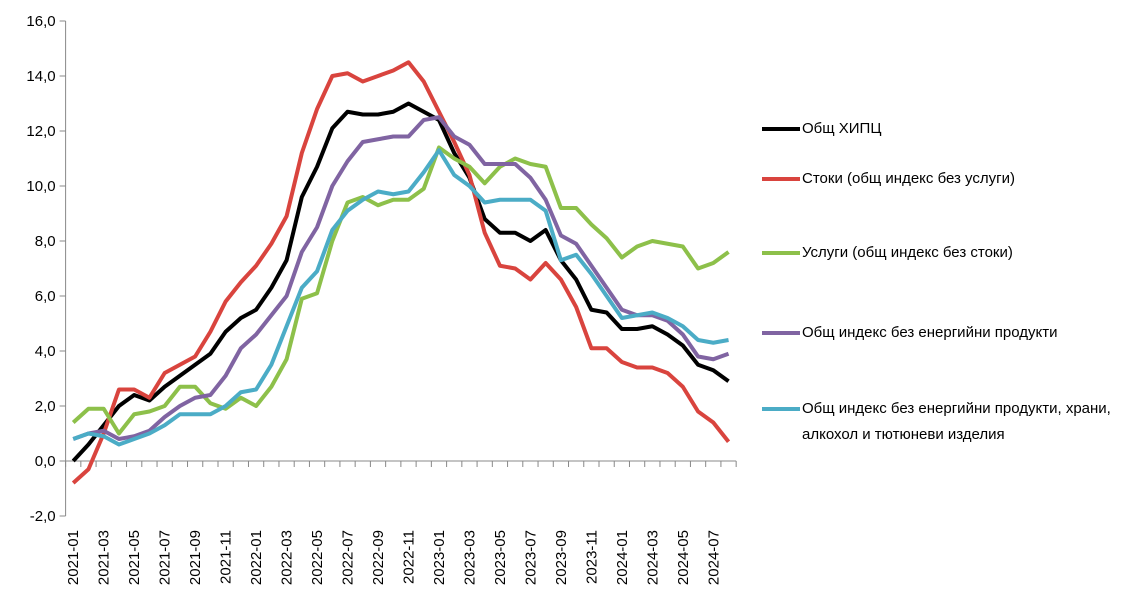 The image size is (1133, 610). Describe the element at coordinates (40, 186) in the screenshot. I see `y-tick-label: 10,0` at that location.